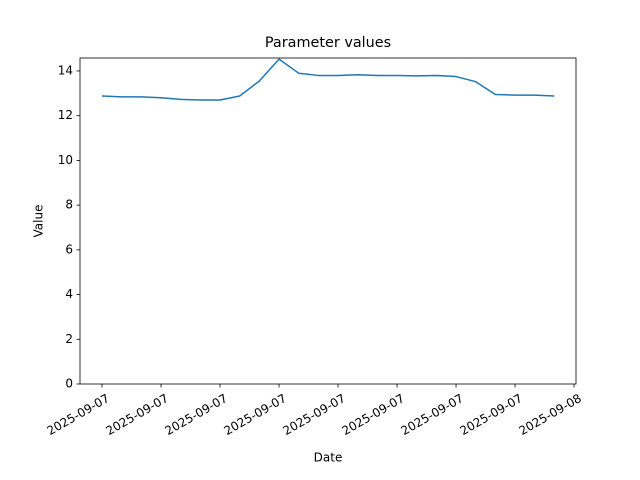  What do you see at coordinates (328, 43) in the screenshot?
I see `chart-title: Parameter values` at bounding box center [328, 43].